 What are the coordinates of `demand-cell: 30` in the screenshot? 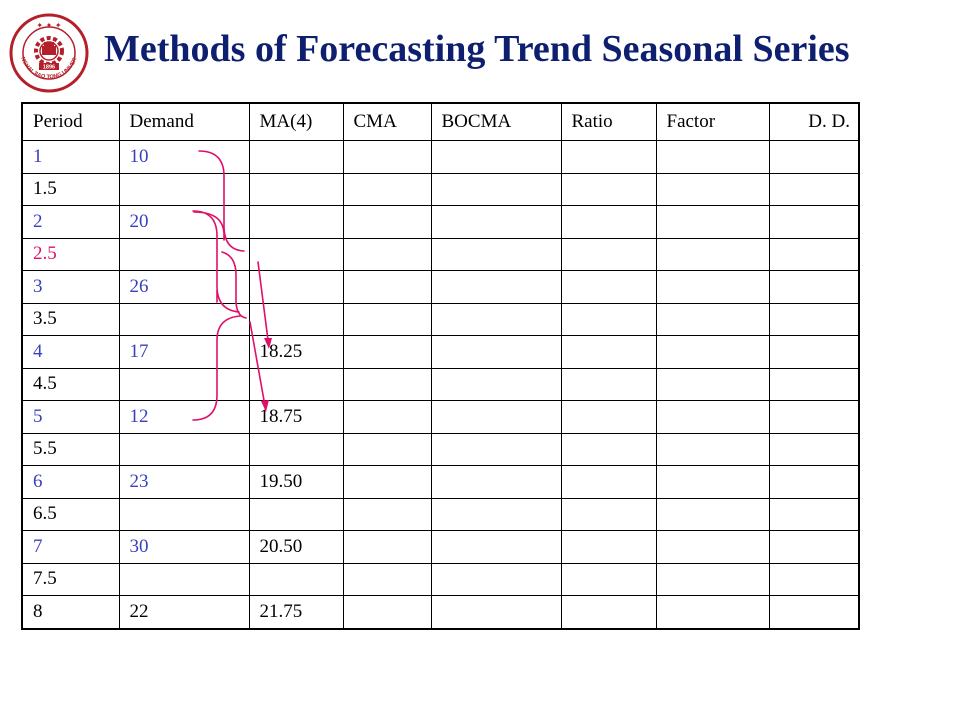 It's located at (184, 547).